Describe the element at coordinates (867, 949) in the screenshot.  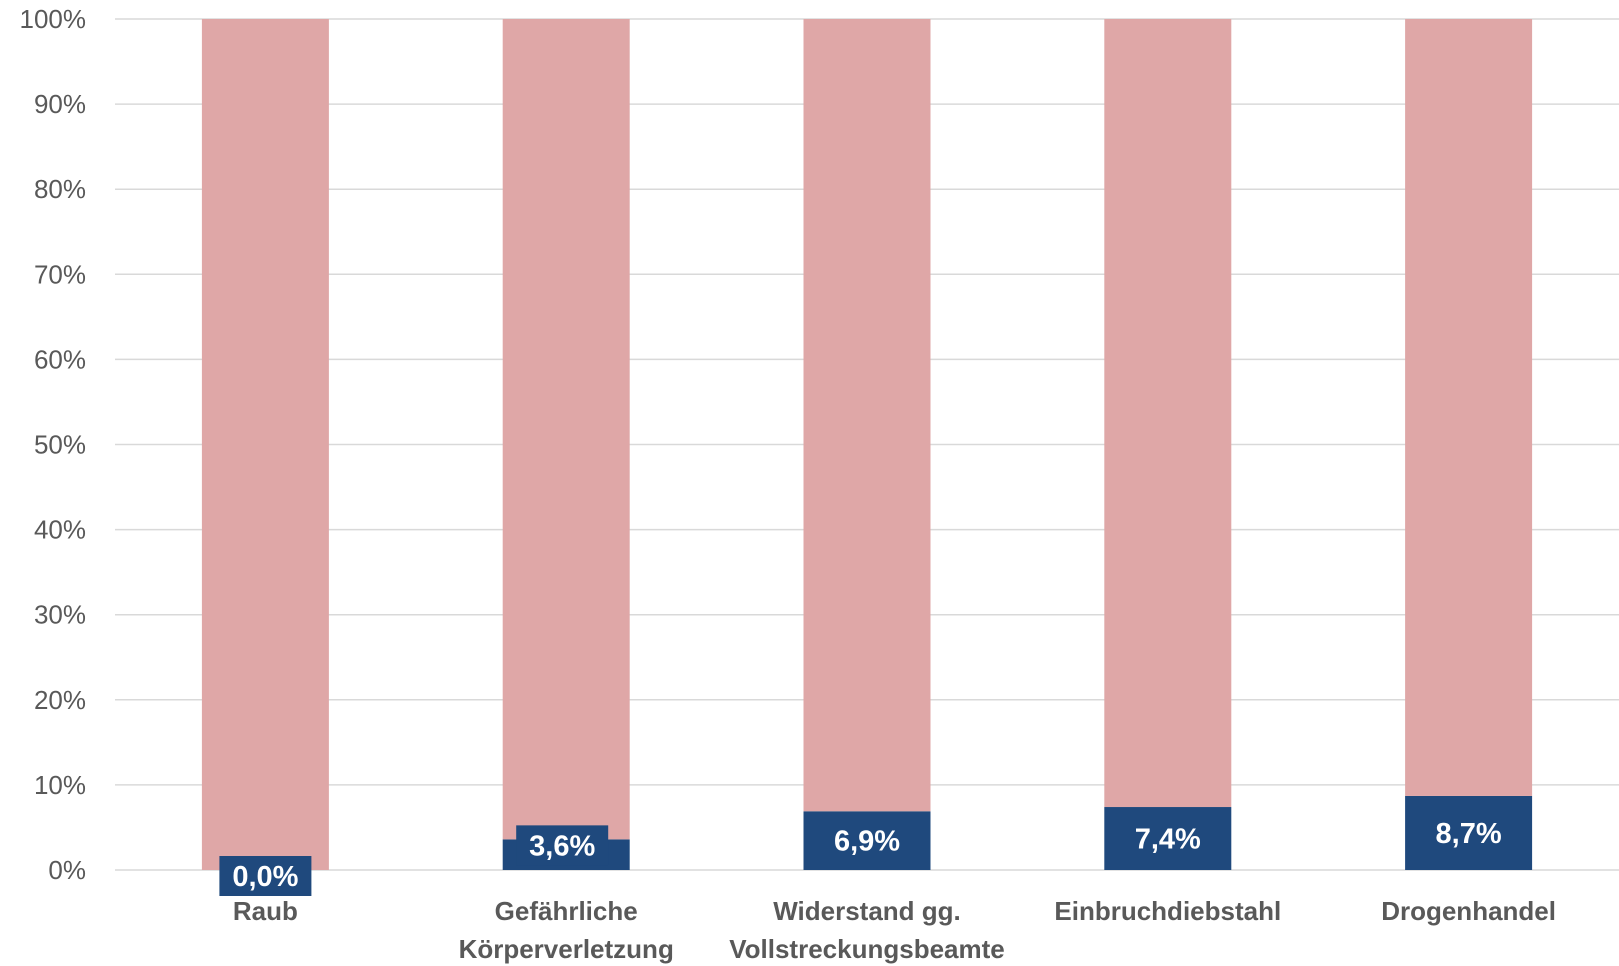
I see `x-tick-label: Vollstreckungsbeamte` at that location.